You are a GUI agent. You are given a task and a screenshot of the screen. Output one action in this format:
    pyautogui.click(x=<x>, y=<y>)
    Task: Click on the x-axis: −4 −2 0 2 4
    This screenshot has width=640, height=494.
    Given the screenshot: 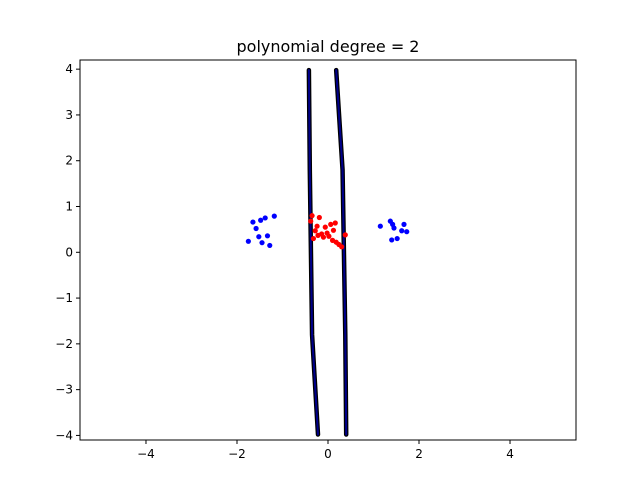 What is the action you would take?
    pyautogui.click(x=325, y=450)
    